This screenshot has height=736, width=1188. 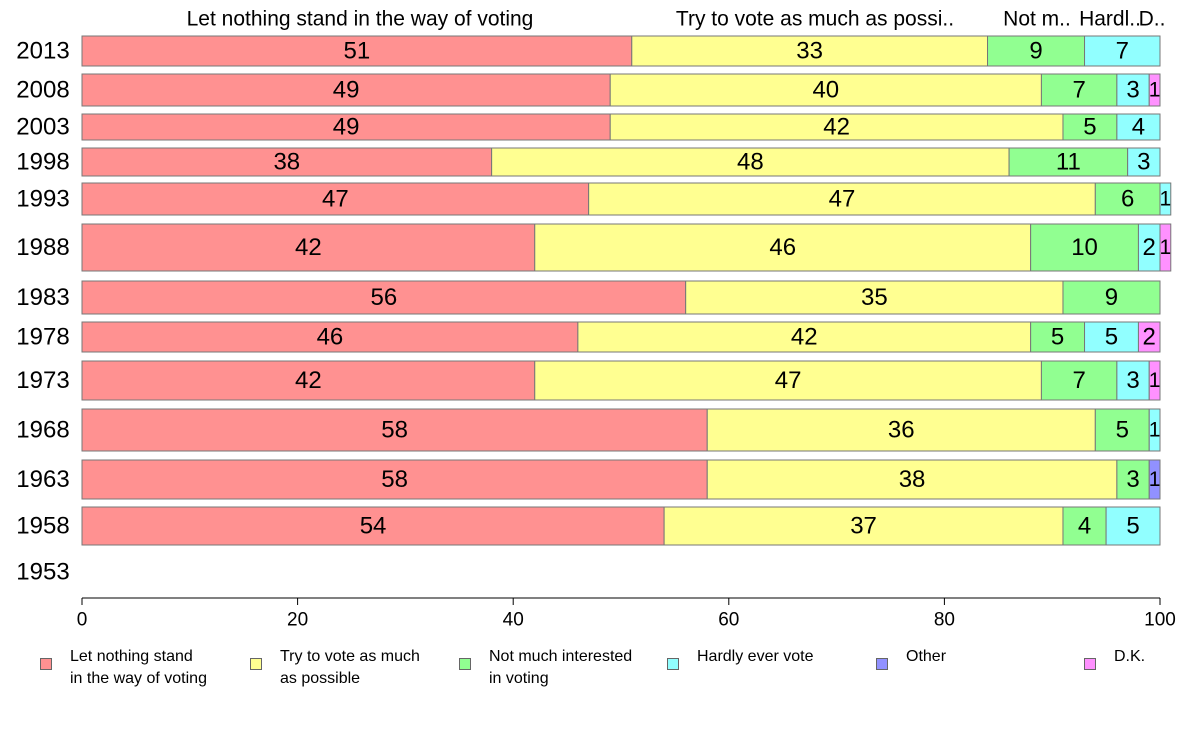 What do you see at coordinates (123, 668) in the screenshot?
I see `legend-item-let-nothing-stand: Let nothing stand in the way of voting` at bounding box center [123, 668].